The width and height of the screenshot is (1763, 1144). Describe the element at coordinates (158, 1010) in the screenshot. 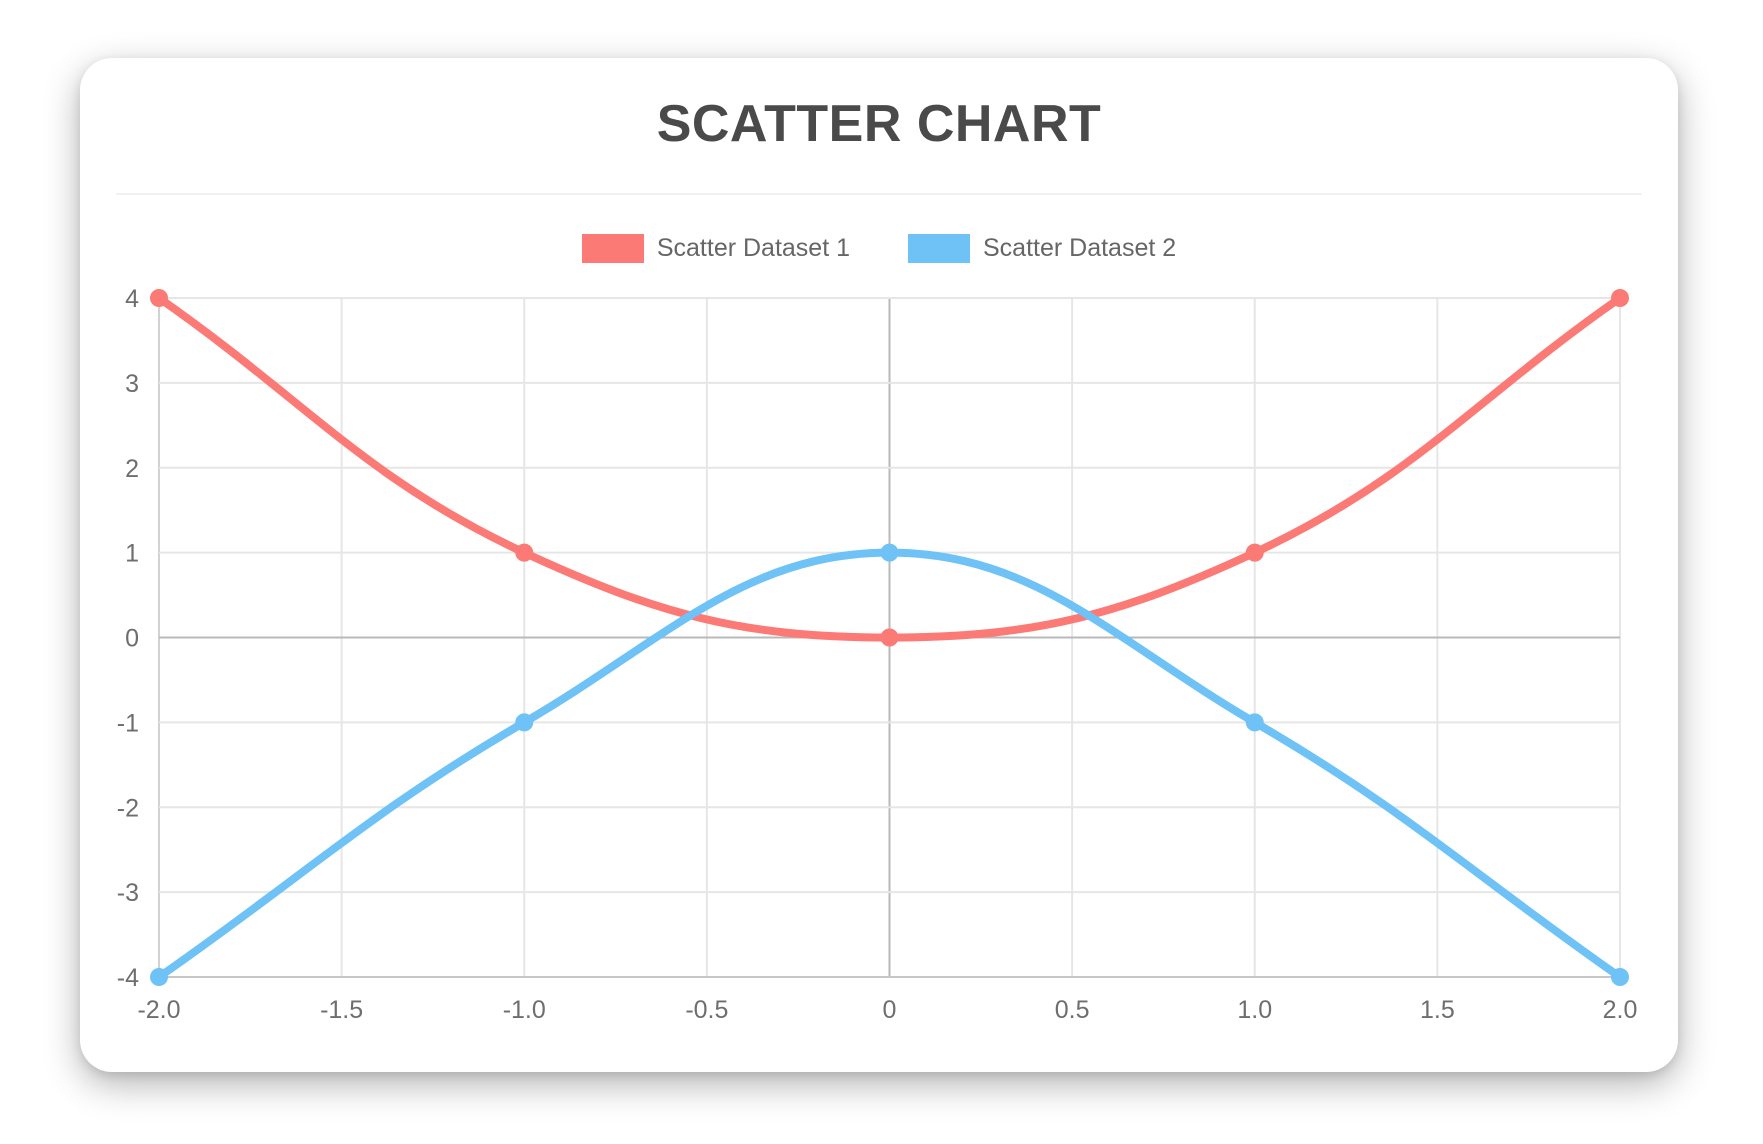

I see `x-tick-label: -2.0` at that location.